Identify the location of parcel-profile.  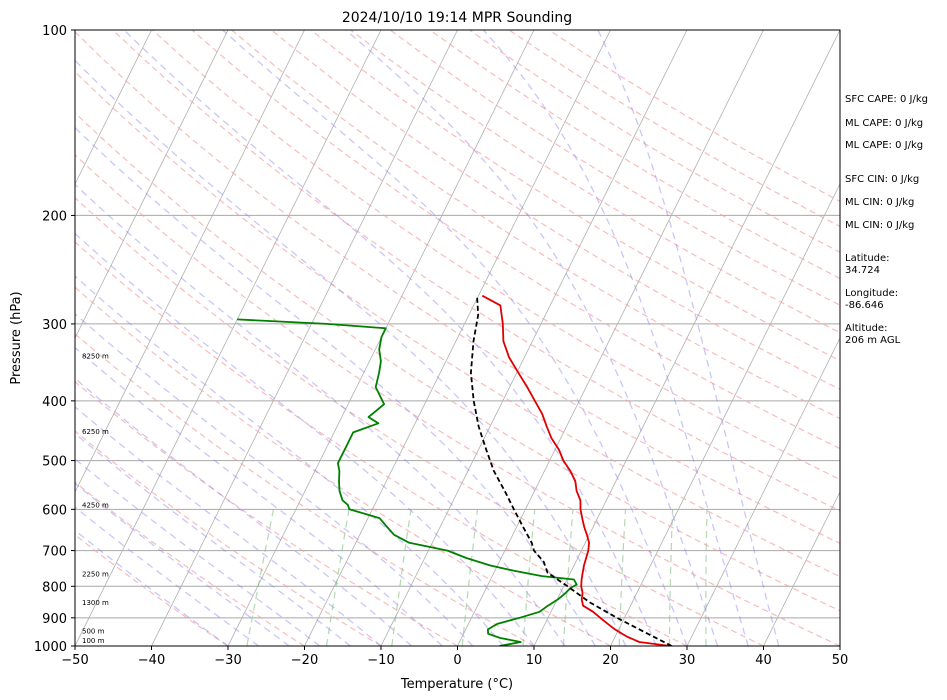
(571, 470).